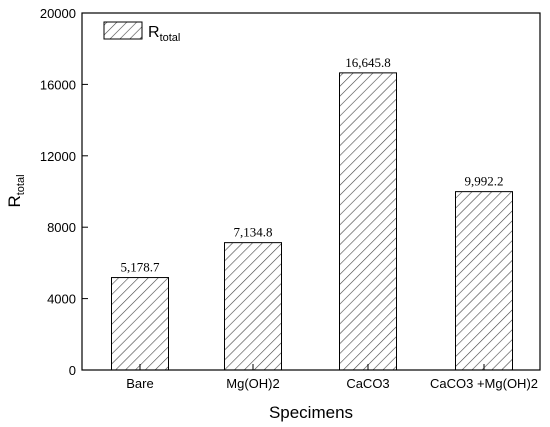 The width and height of the screenshot is (550, 427). What do you see at coordinates (64, 192) in the screenshot?
I see `y-axis-ticks: 0 4000 8000 12000 16000 20000` at bounding box center [64, 192].